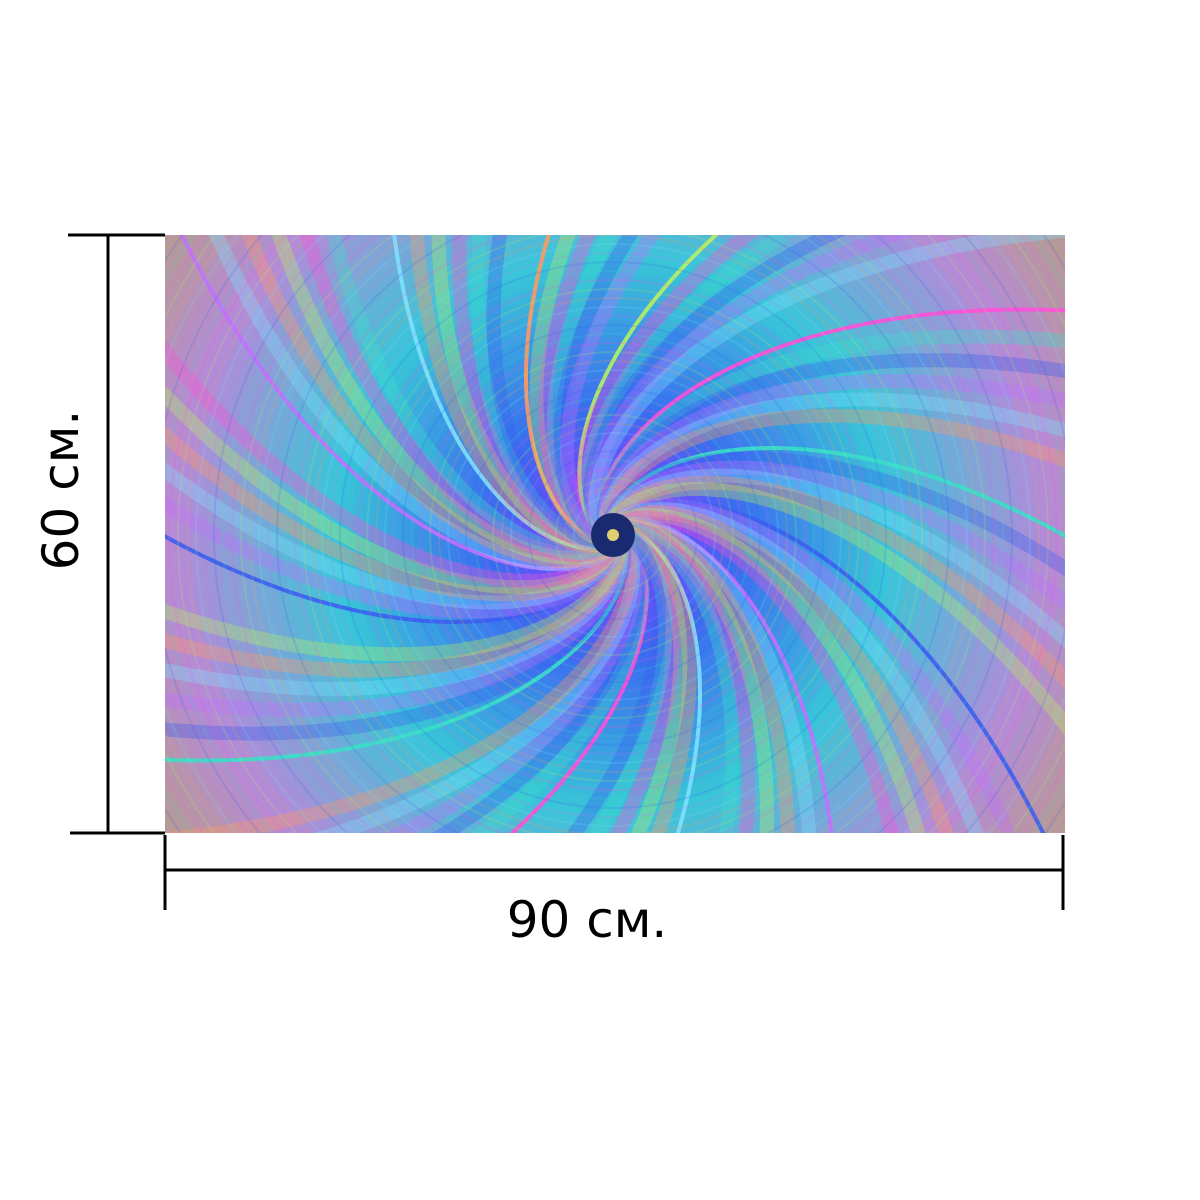  Describe the element at coordinates (587, 920) in the screenshot. I see `width-label: 90 см.` at that location.